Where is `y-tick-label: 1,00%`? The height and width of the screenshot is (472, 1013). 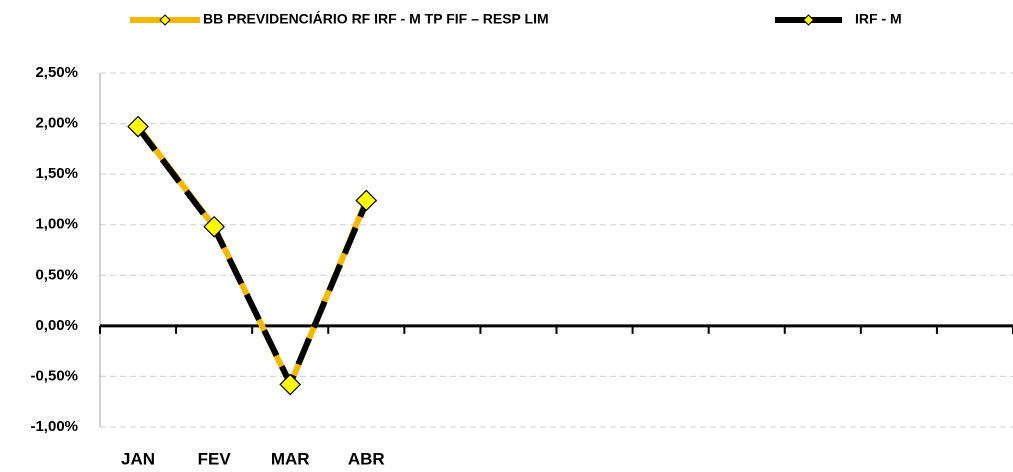
y-tick-label: 1,00% is located at coordinates (56, 224).